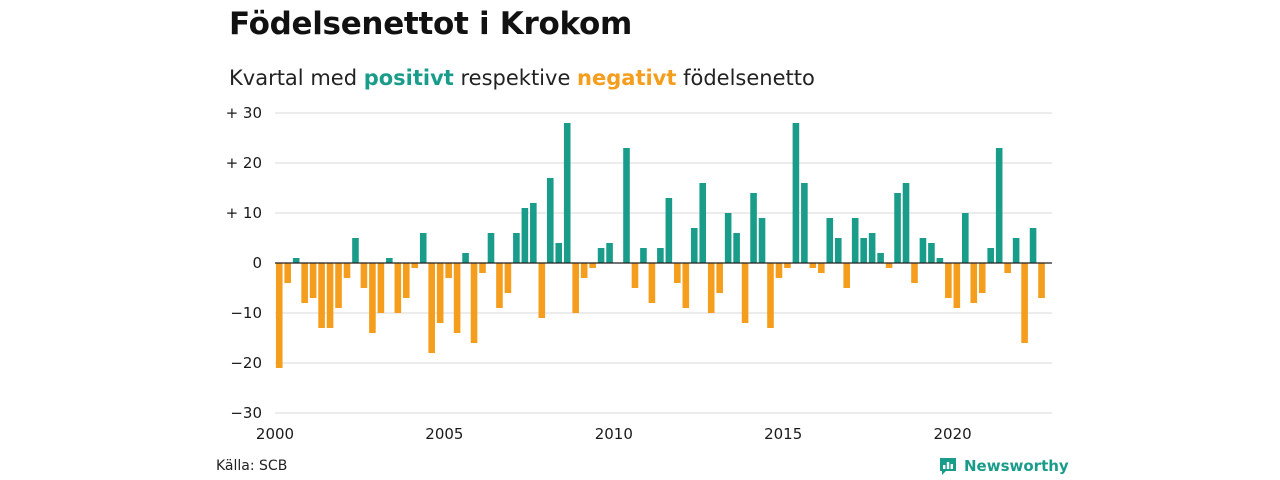  Describe the element at coordinates (1016, 466) in the screenshot. I see `brand-name: Newsworthy` at that location.